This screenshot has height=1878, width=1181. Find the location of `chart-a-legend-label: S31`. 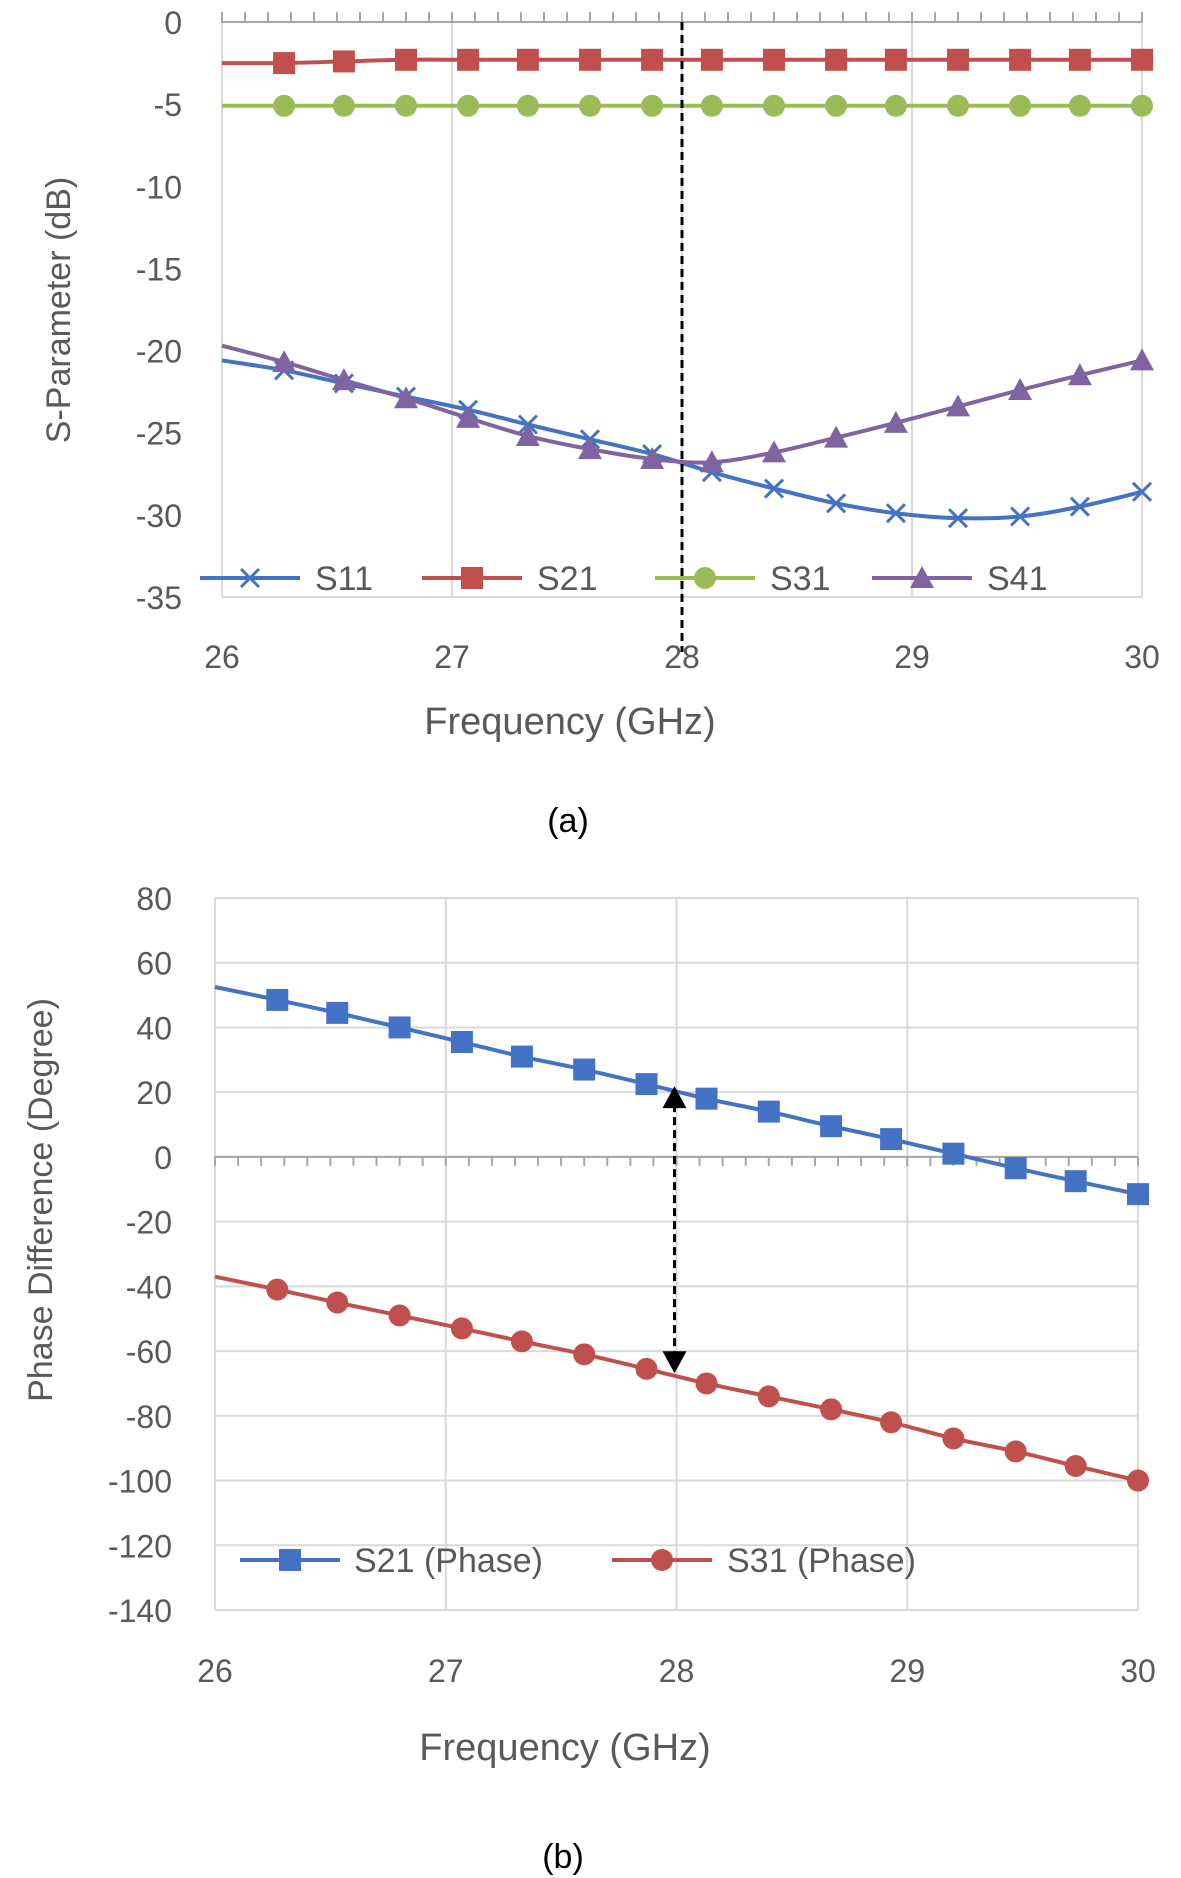

chart-a-legend-label: S31 is located at coordinates (800, 579).